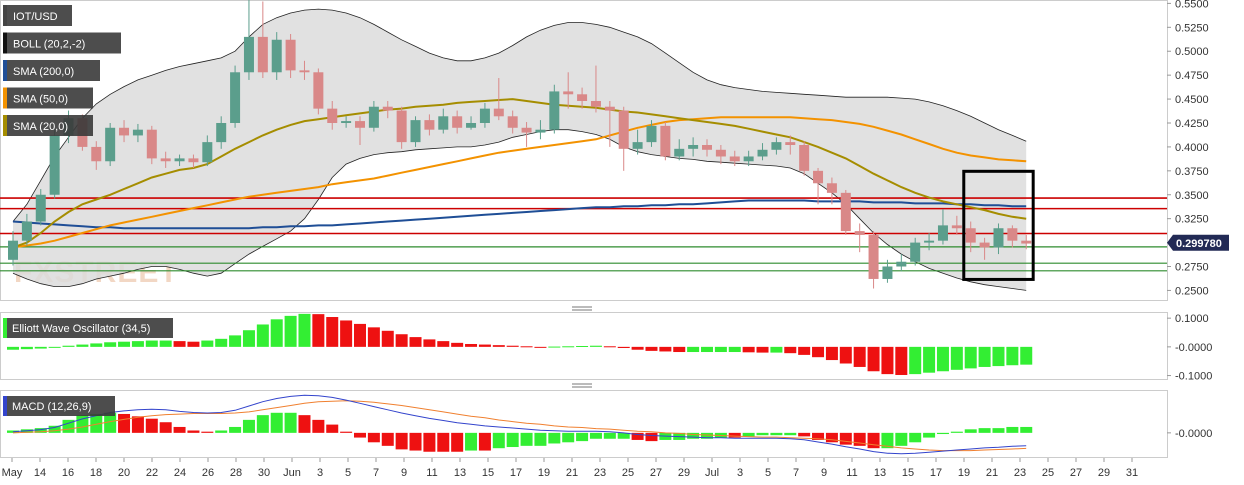  Describe the element at coordinates (824, 473) in the screenshot. I see `x-axis-label: 9` at that location.